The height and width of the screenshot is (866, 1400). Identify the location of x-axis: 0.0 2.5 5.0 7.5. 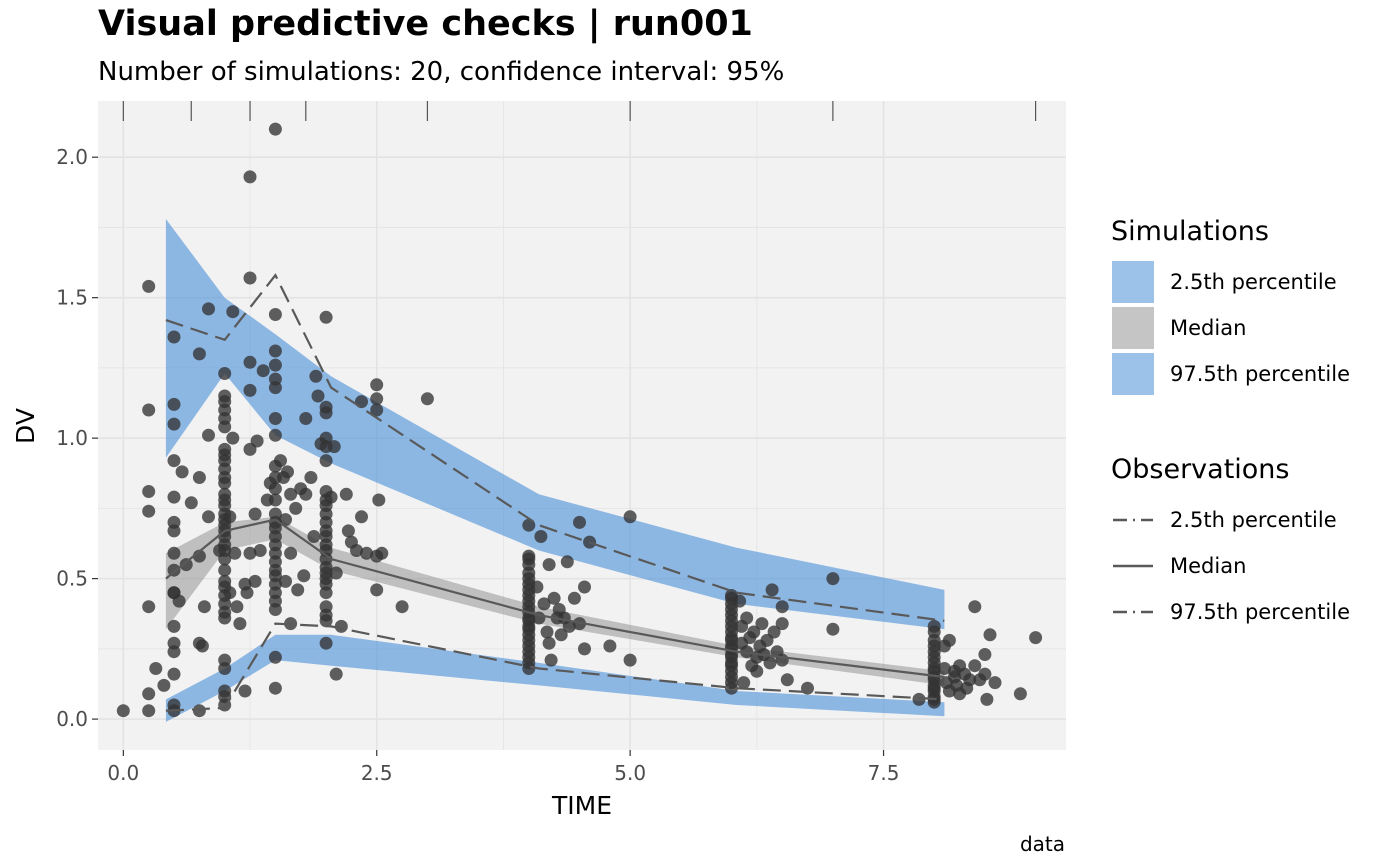
(503, 767).